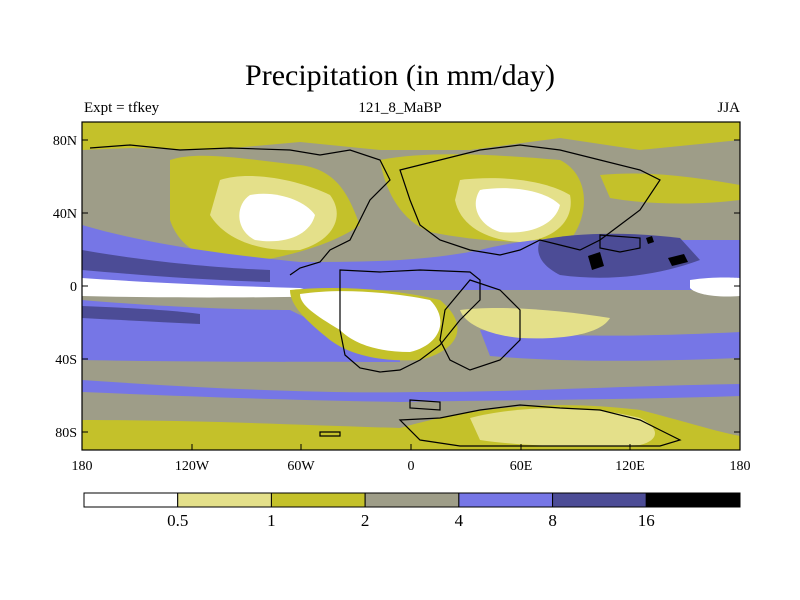 The image size is (800, 600). What do you see at coordinates (562, 427) in the screenshot?
I see `antarctic-desert` at bounding box center [562, 427].